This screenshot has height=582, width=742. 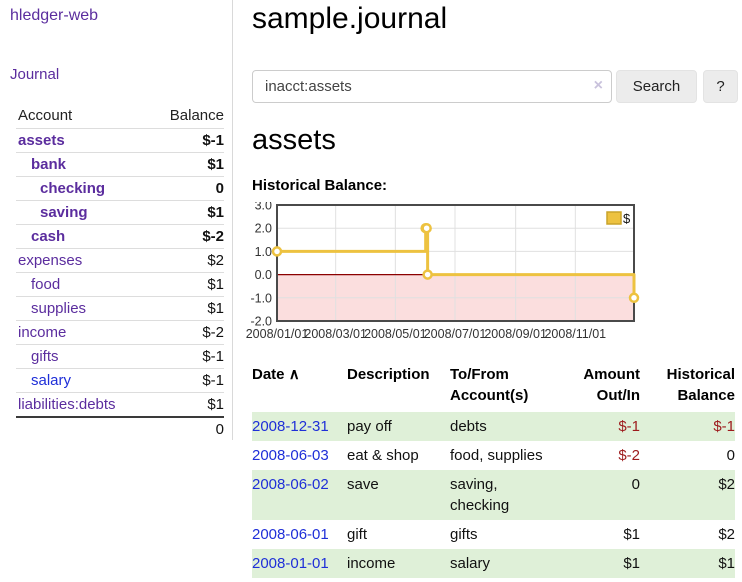 What do you see at coordinates (493, 534) in the screenshot?
I see `register-row: 2008-06-01 gift gifts $1 $2` at bounding box center [493, 534].